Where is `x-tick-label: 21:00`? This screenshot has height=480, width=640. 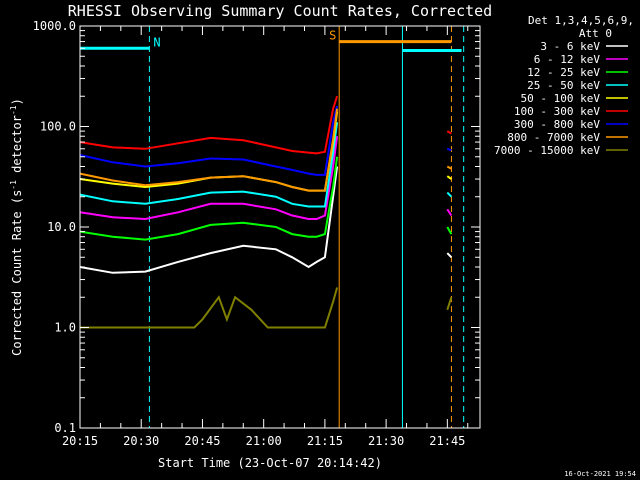
x-tick-label: 21:00 is located at coordinates (264, 441).